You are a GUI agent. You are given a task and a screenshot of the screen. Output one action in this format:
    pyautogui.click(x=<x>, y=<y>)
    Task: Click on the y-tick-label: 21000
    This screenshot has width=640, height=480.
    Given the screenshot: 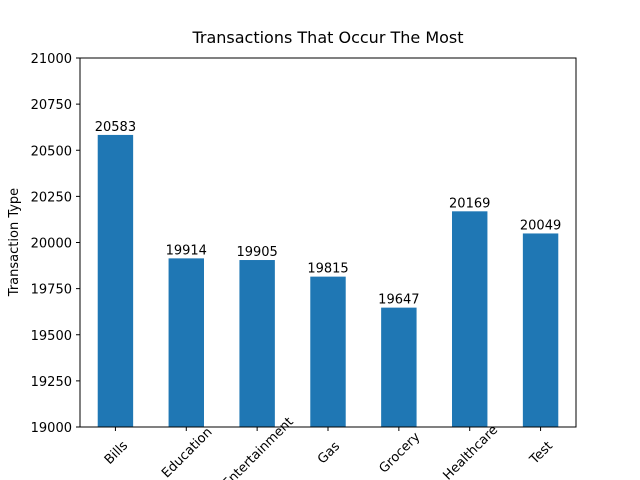 What is the action you would take?
    pyautogui.click(x=51, y=59)
    